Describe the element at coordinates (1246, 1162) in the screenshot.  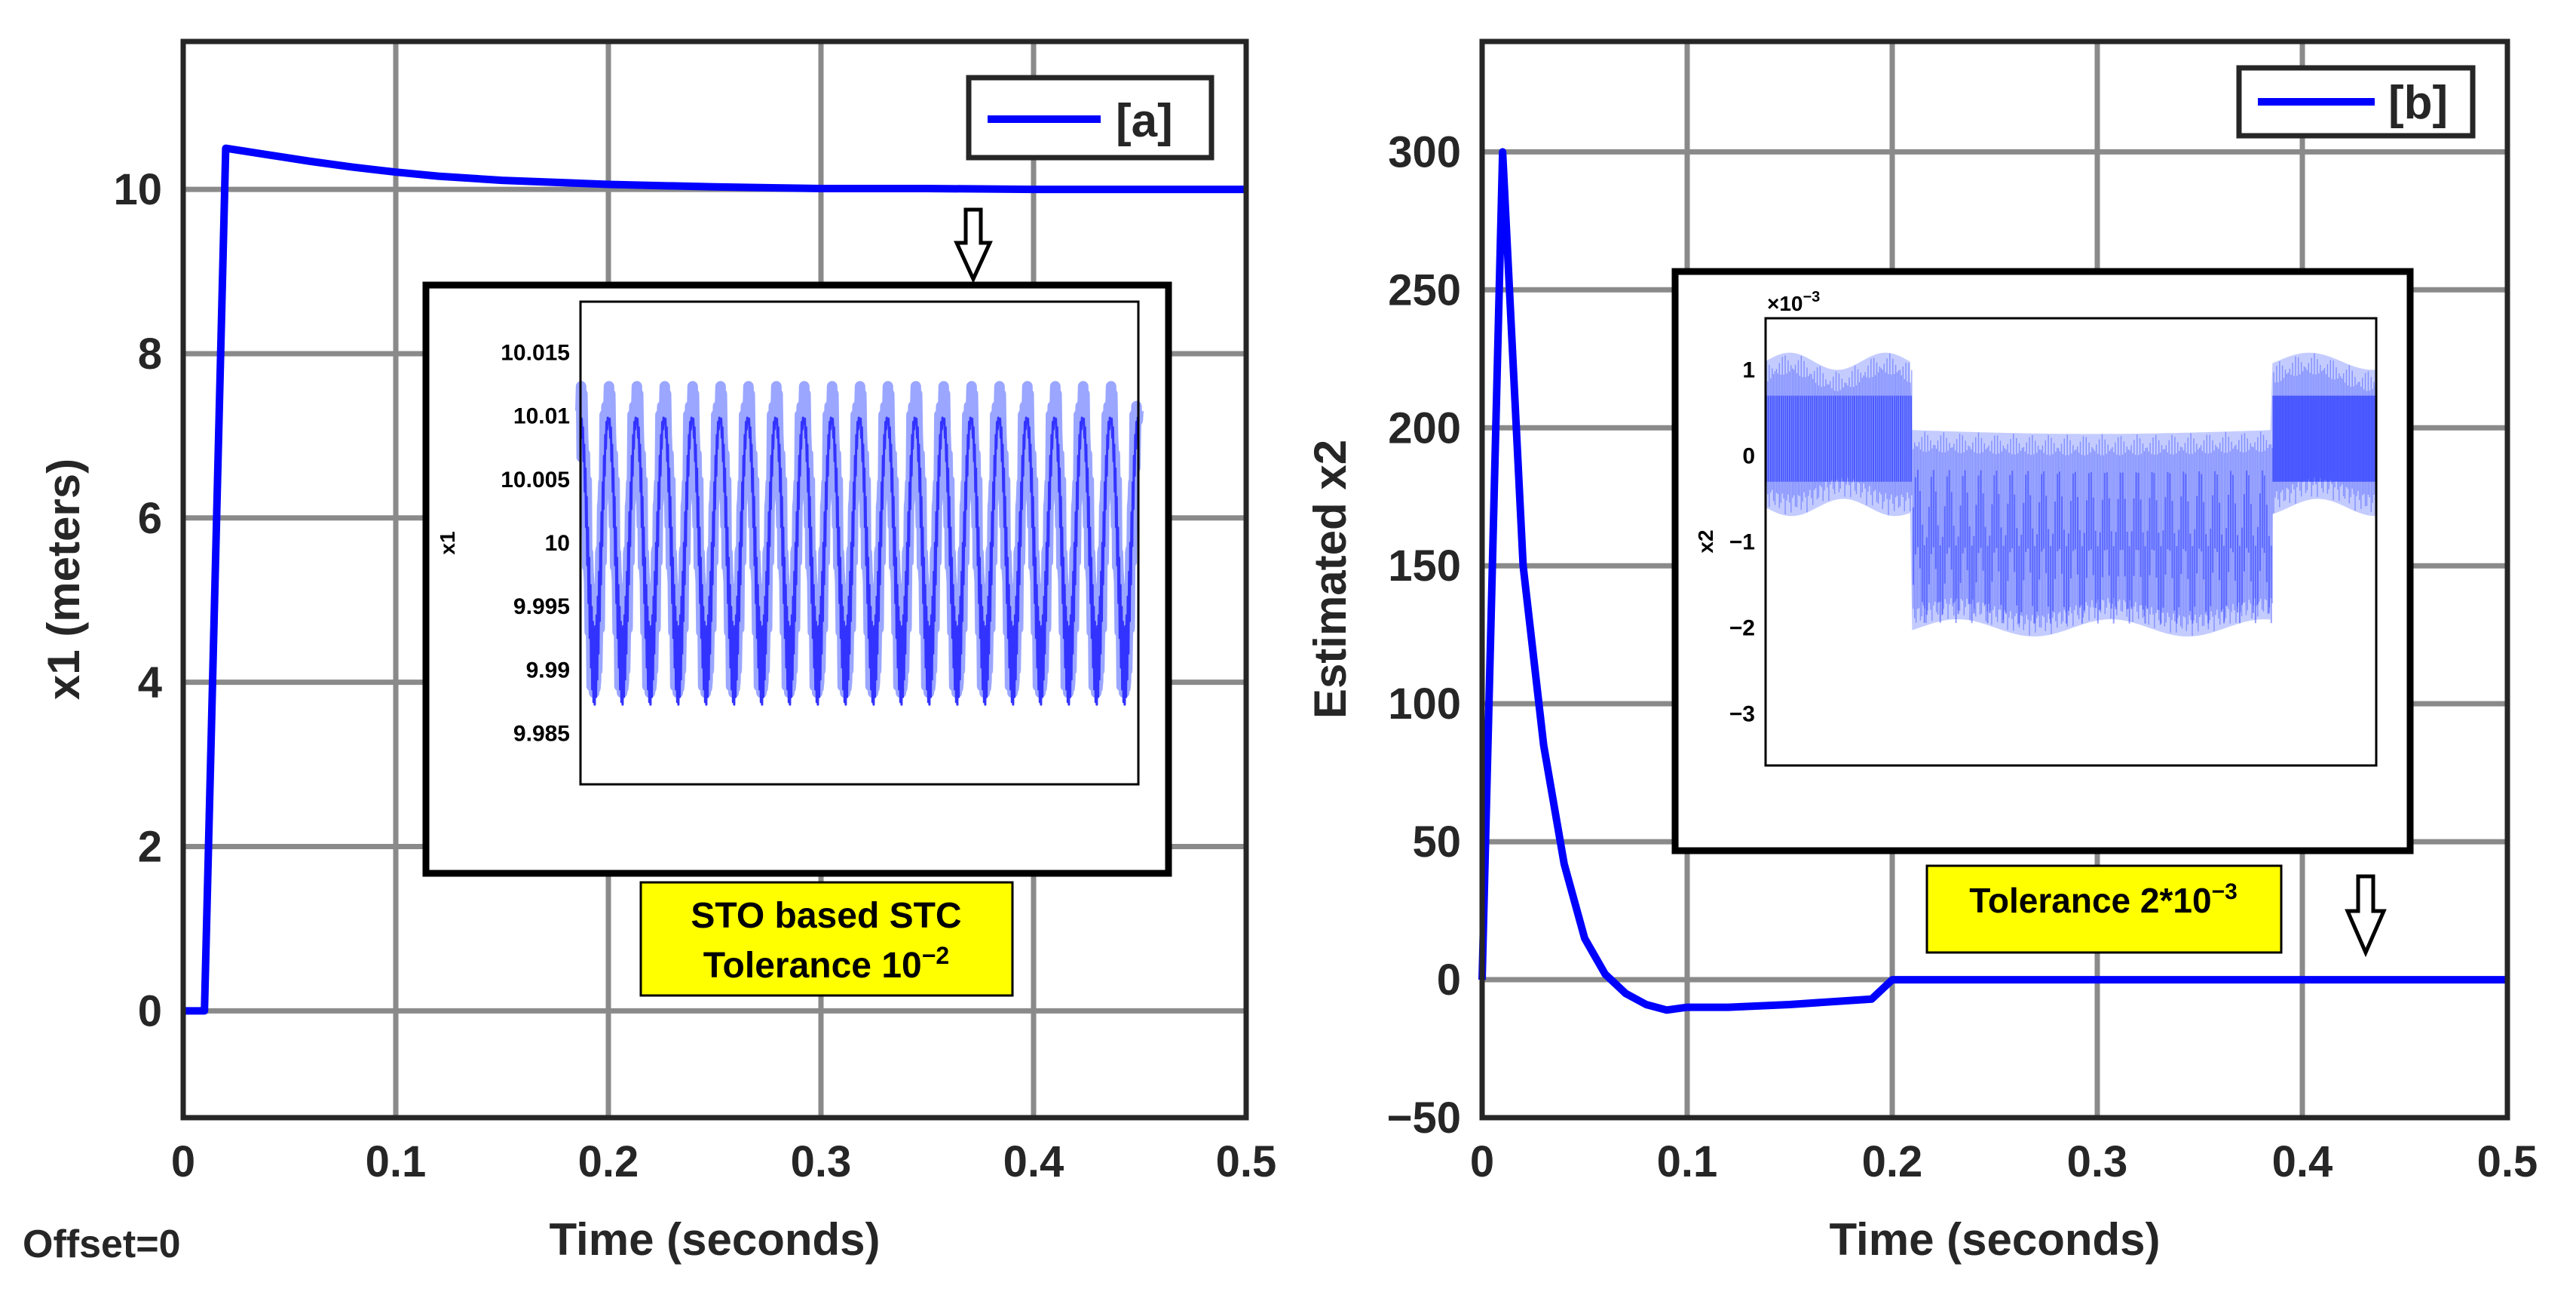
I see `chart-a-xtick-label: 0.5` at that location.